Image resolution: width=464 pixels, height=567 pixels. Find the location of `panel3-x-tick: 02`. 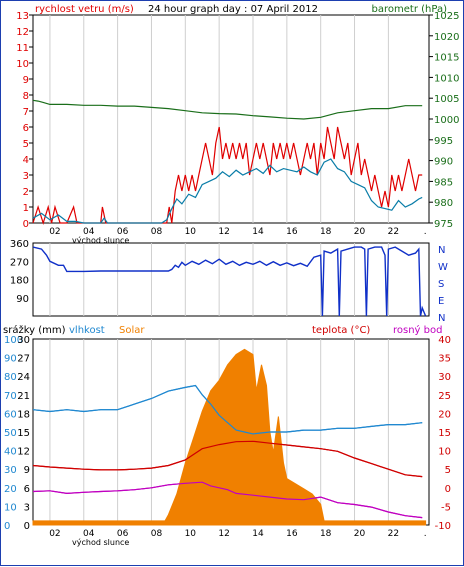

panel3-x-tick: 02 is located at coordinates (54, 534).